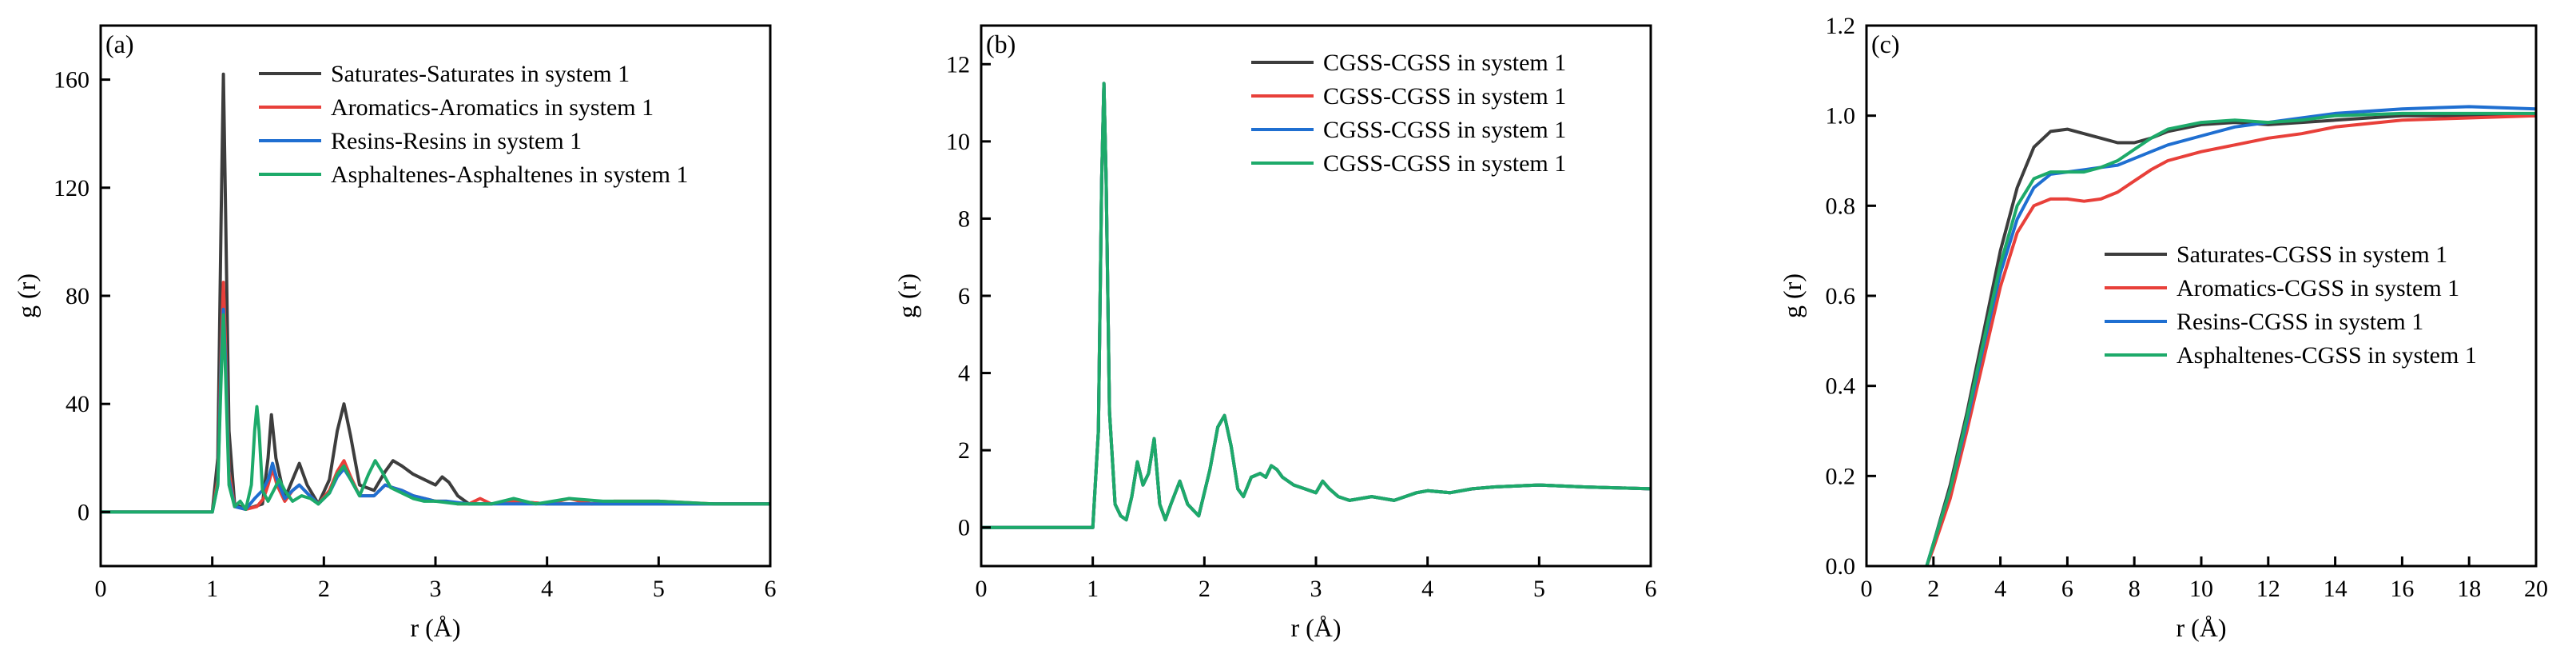 The width and height of the screenshot is (2576, 670). What do you see at coordinates (1841, 296) in the screenshot?
I see `y-tick-label: 0.6` at bounding box center [1841, 296].